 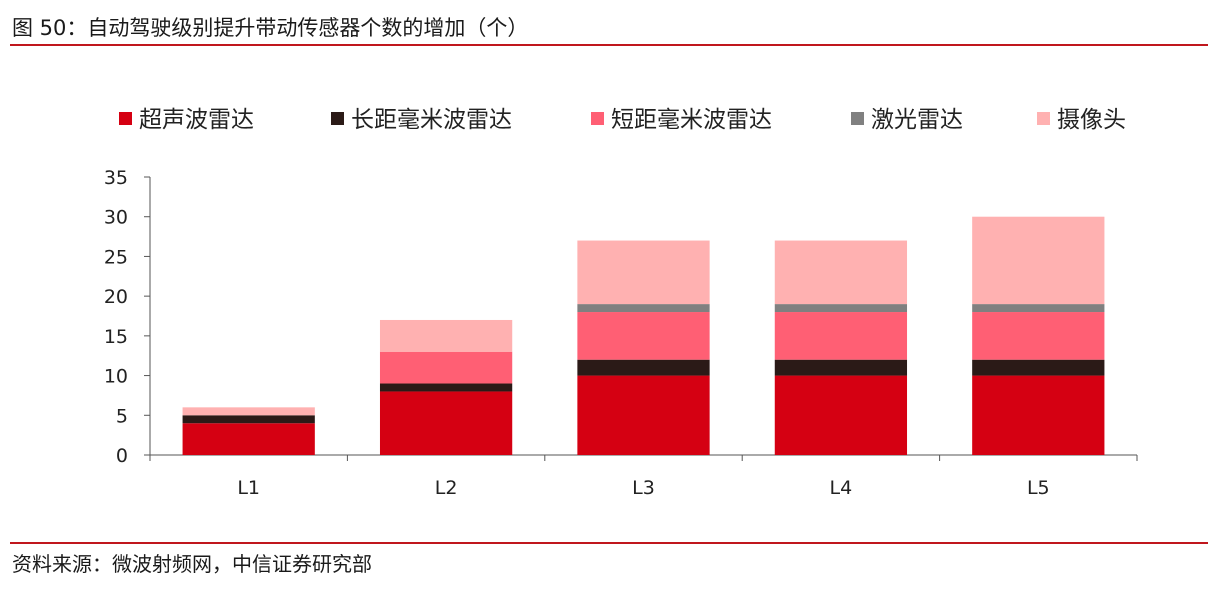 What do you see at coordinates (248, 488) in the screenshot?
I see `x-tick-label: L1` at bounding box center [248, 488].